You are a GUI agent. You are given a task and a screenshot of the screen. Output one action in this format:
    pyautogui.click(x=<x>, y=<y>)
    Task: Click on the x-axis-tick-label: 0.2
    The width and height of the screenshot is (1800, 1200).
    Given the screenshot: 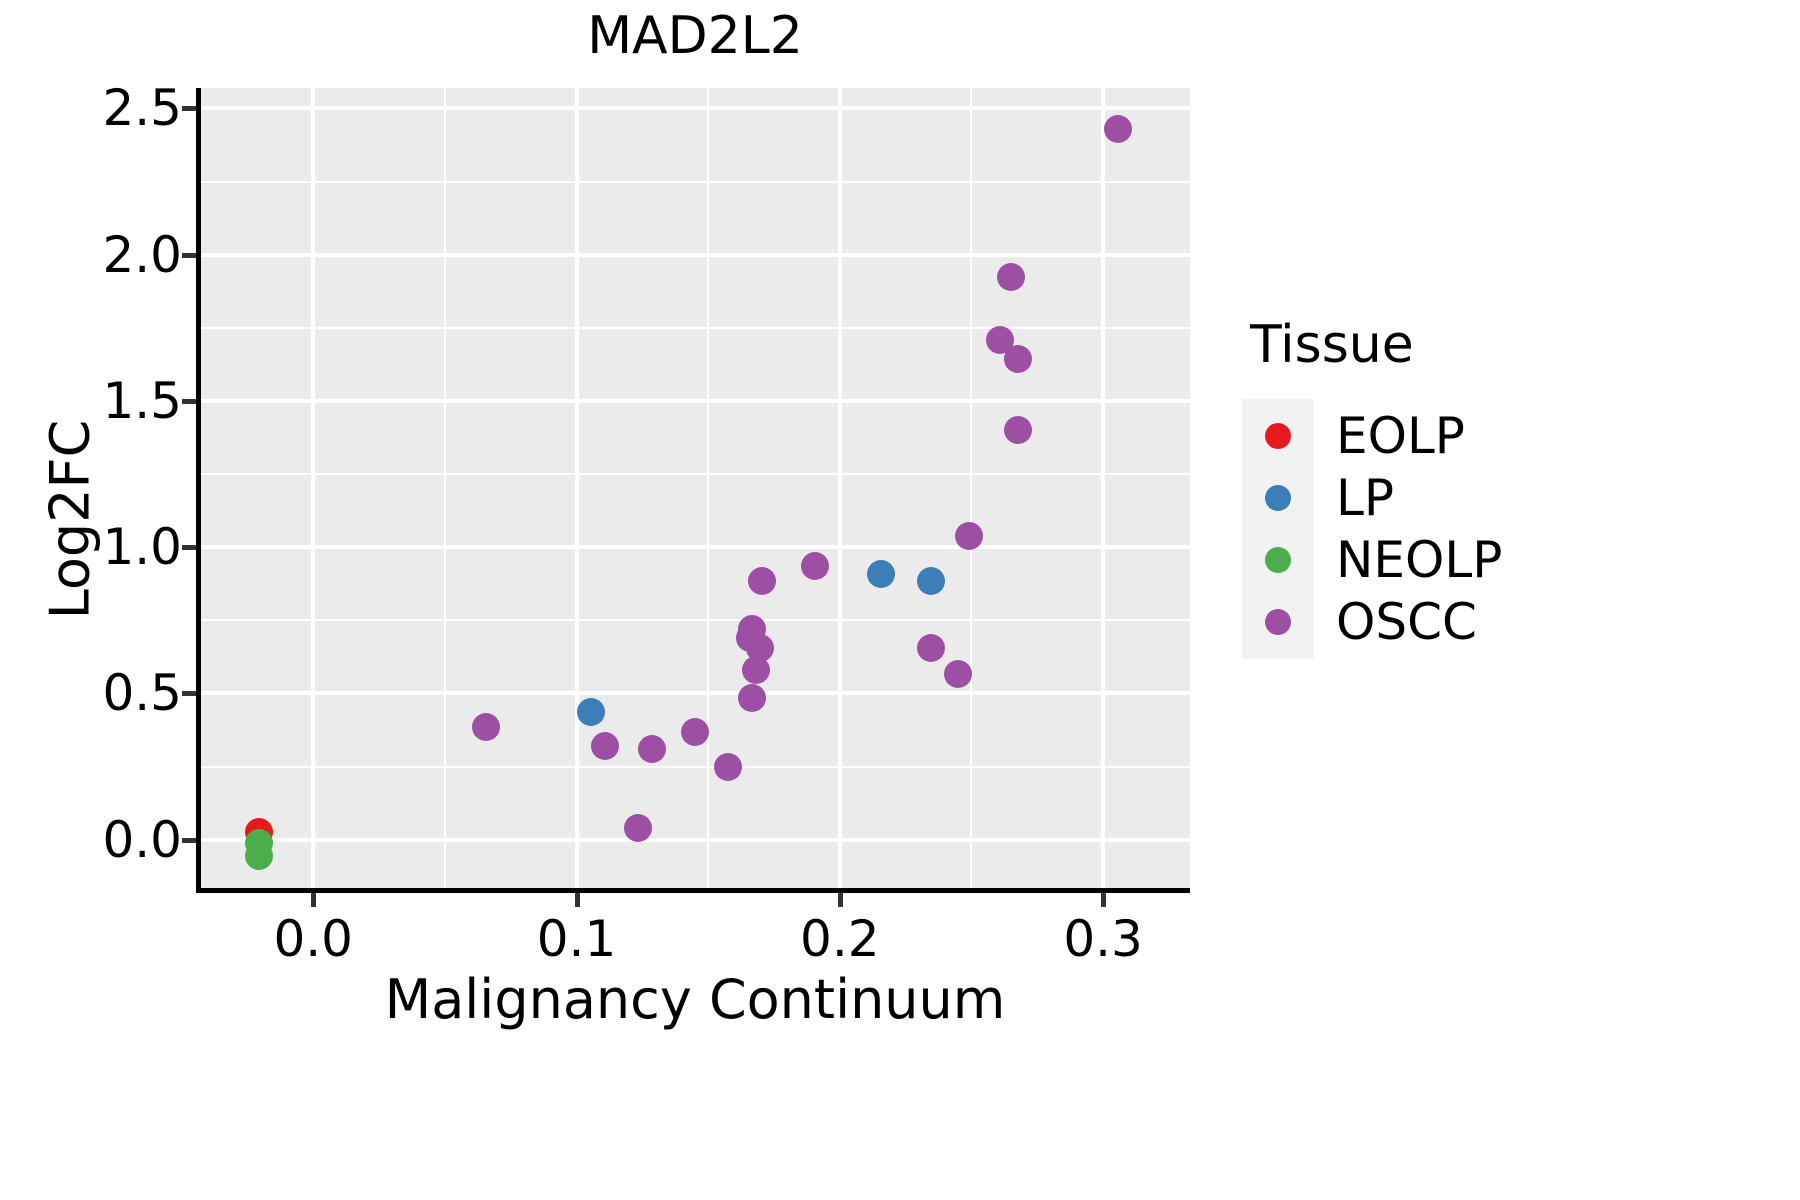 What is the action you would take?
    pyautogui.click(x=840, y=939)
    